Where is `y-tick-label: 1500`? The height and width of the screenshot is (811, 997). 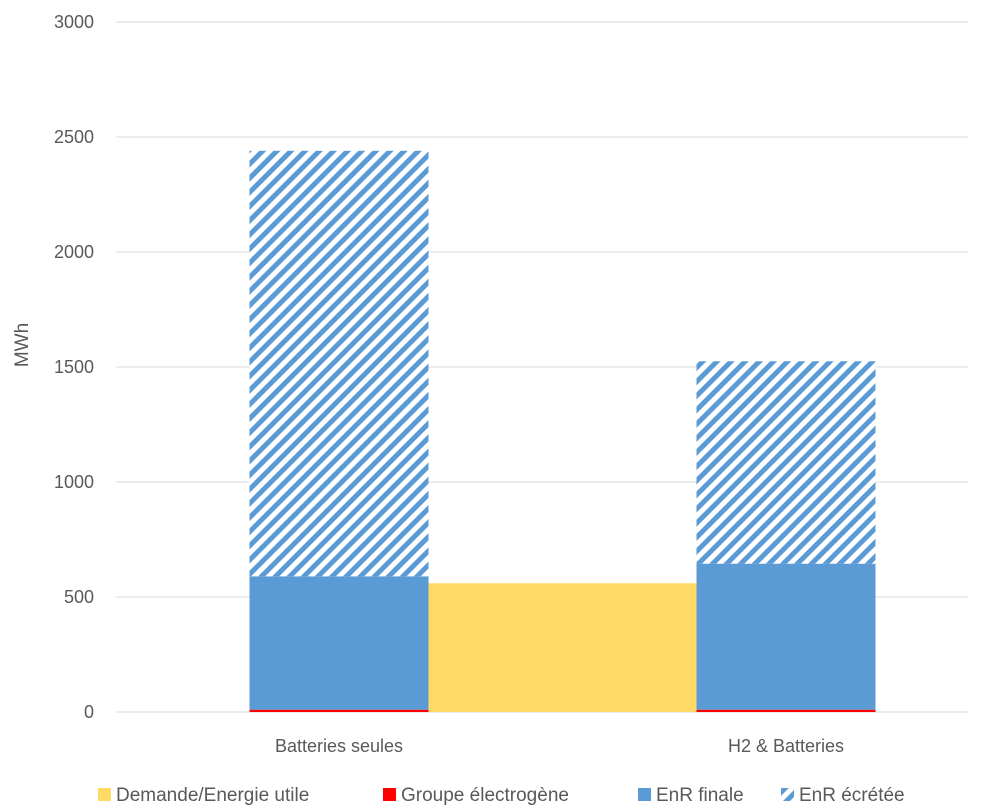 y-tick-label: 1500 is located at coordinates (74, 367).